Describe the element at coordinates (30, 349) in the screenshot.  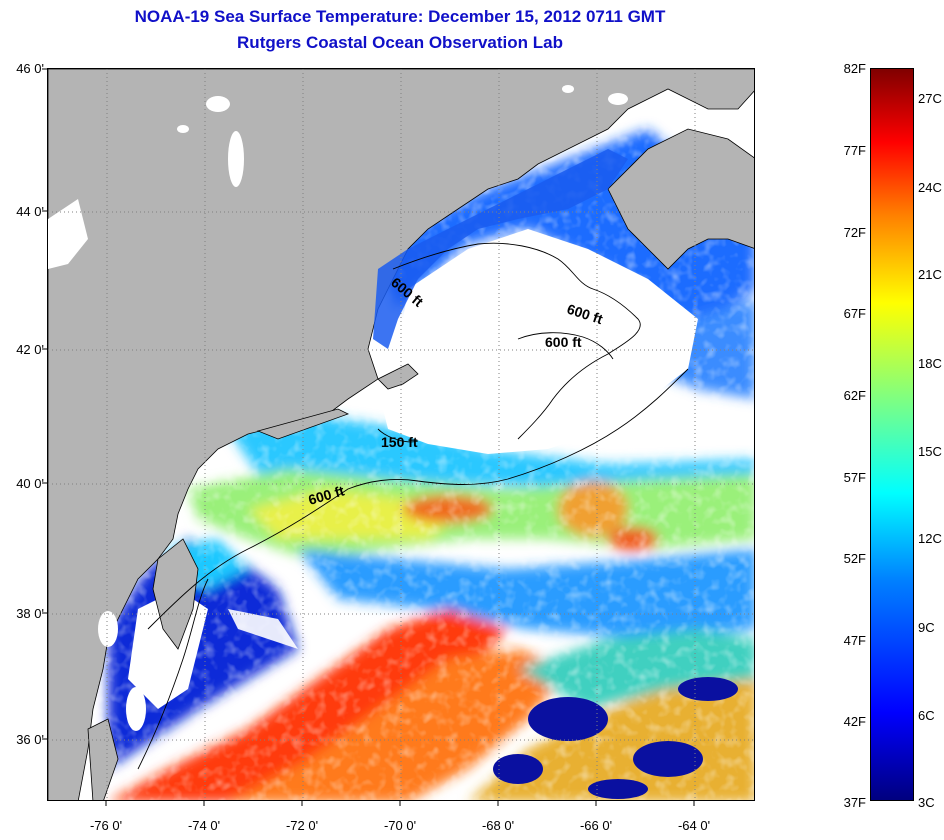
I see `lat-label-42: 42 0'` at that location.